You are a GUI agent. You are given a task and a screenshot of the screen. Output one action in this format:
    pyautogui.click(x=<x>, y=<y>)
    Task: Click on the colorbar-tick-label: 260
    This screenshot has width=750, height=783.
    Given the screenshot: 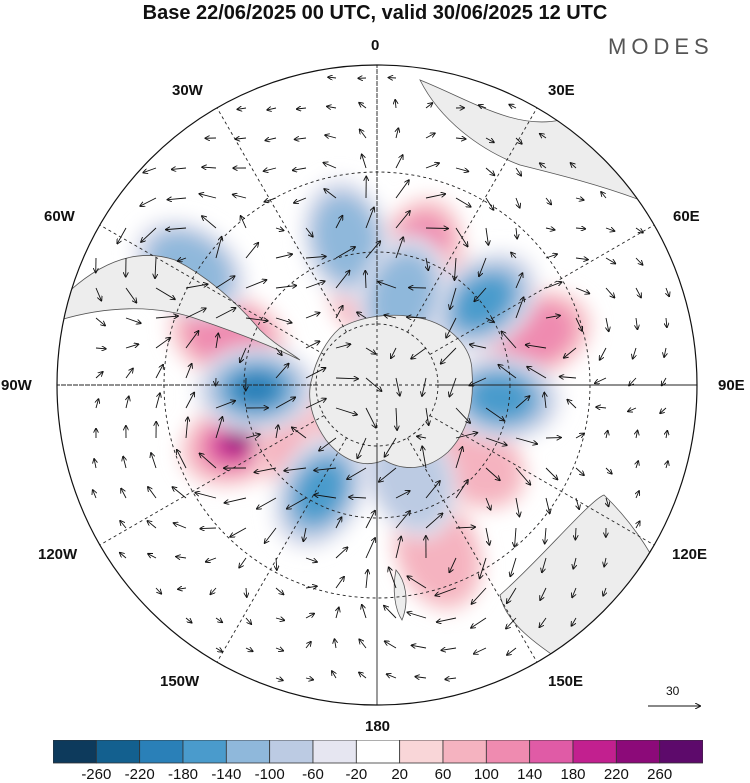 What is the action you would take?
    pyautogui.click(x=660, y=774)
    